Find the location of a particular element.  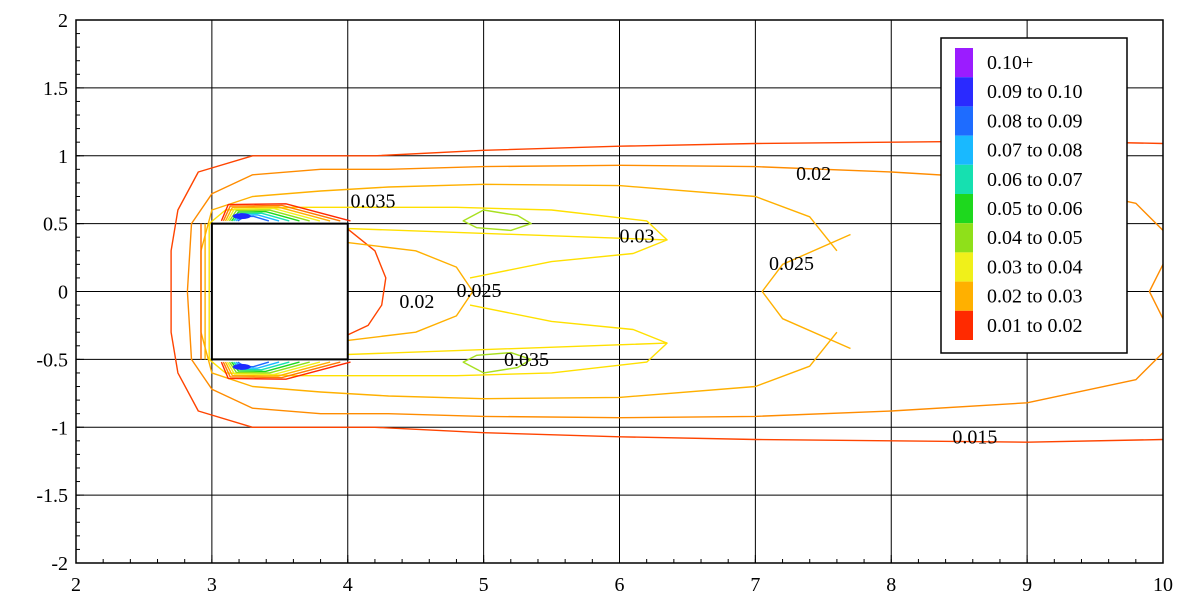

legend-label: 0.01 to 0.02 is located at coordinates (1035, 326).